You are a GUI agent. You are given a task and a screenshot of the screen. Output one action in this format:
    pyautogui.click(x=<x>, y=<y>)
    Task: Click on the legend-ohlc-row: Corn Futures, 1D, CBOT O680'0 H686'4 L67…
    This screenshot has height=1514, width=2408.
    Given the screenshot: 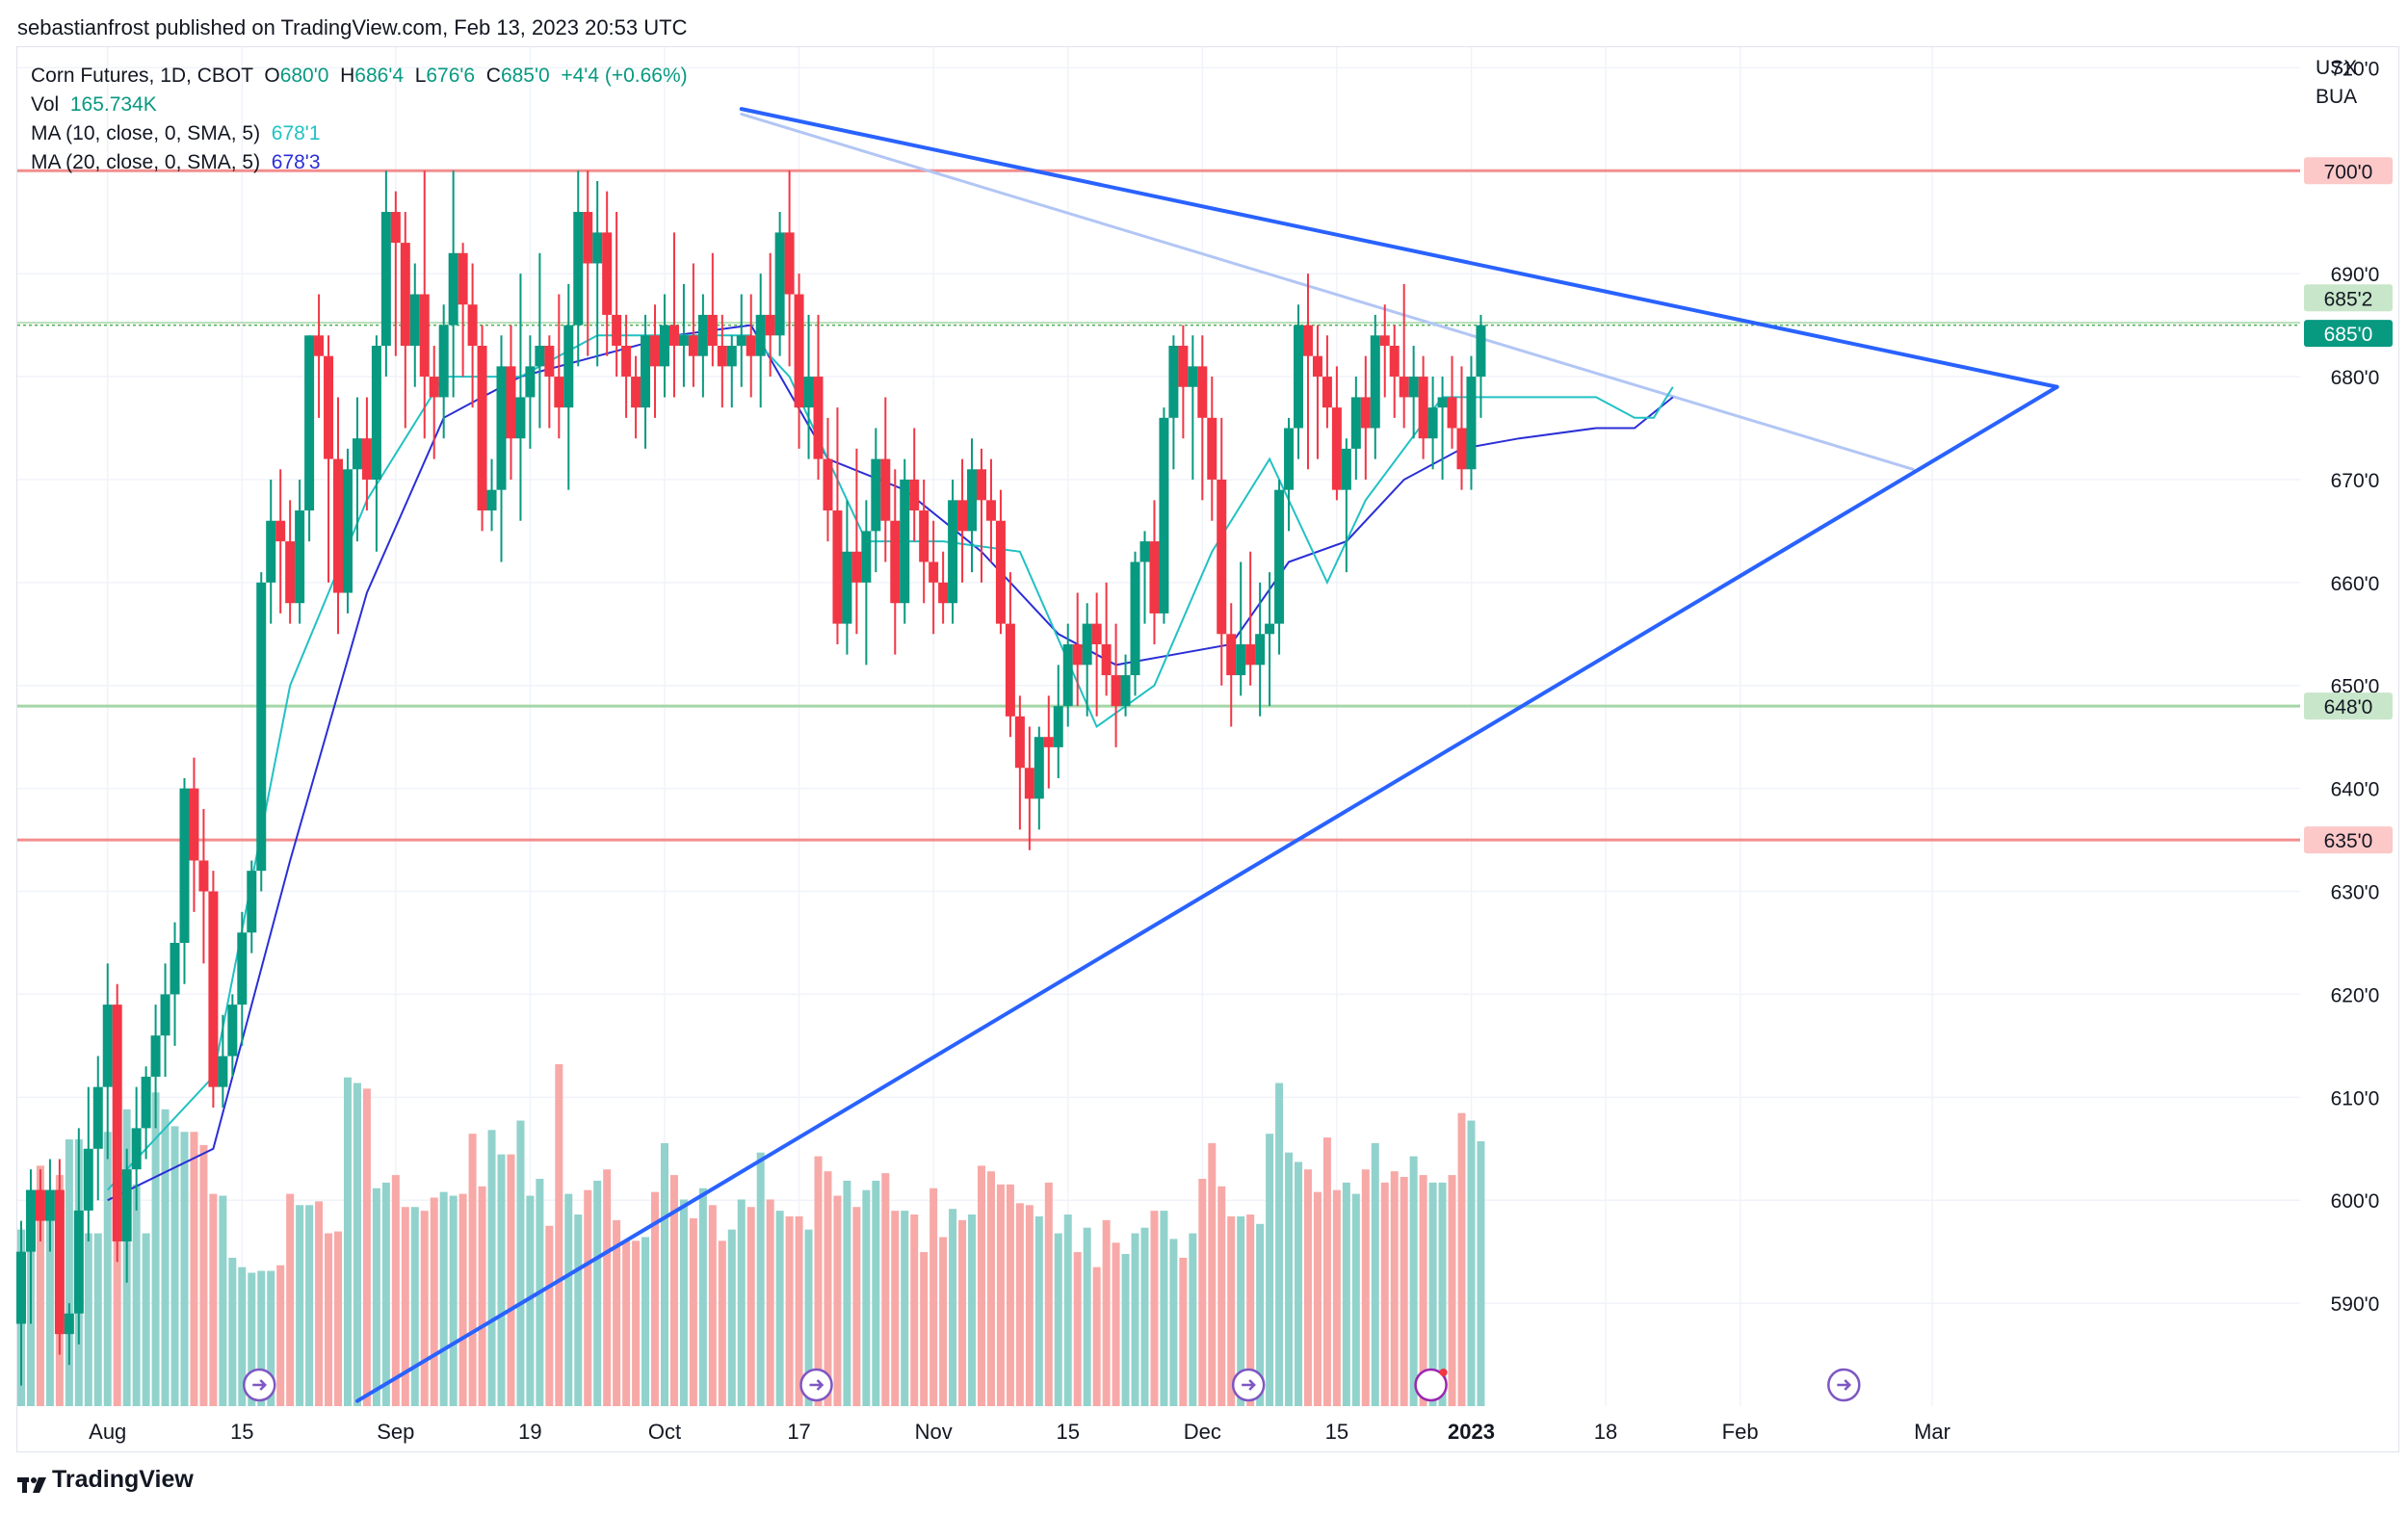 What is the action you would take?
    pyautogui.click(x=359, y=76)
    